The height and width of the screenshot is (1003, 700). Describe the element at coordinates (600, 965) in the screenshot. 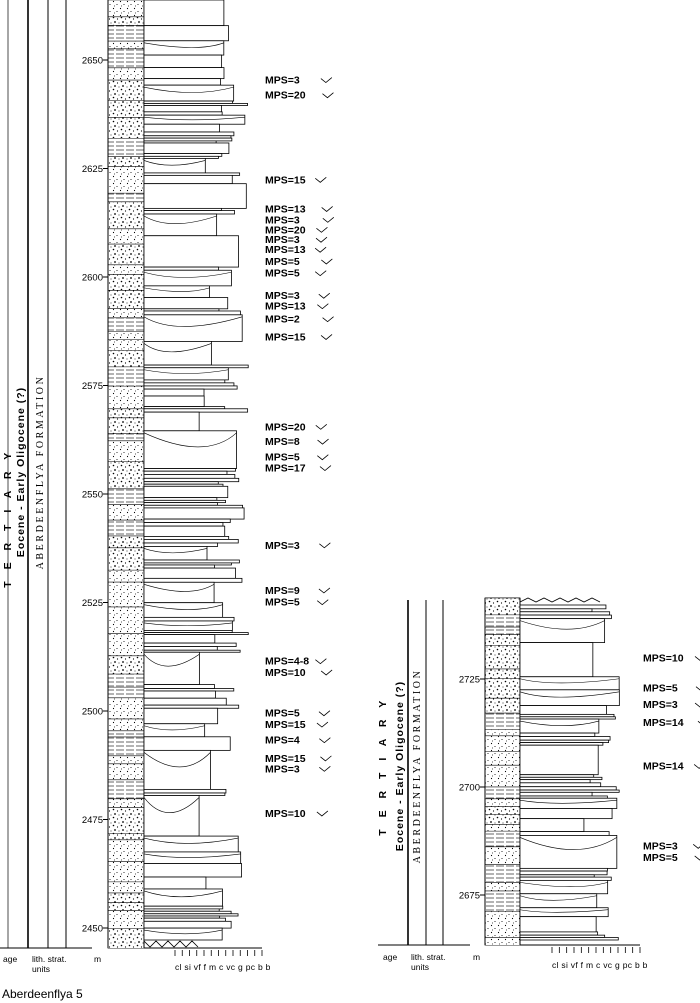

I see `right-grain-size-scale: cl si vf f m c vc g pc b b` at that location.